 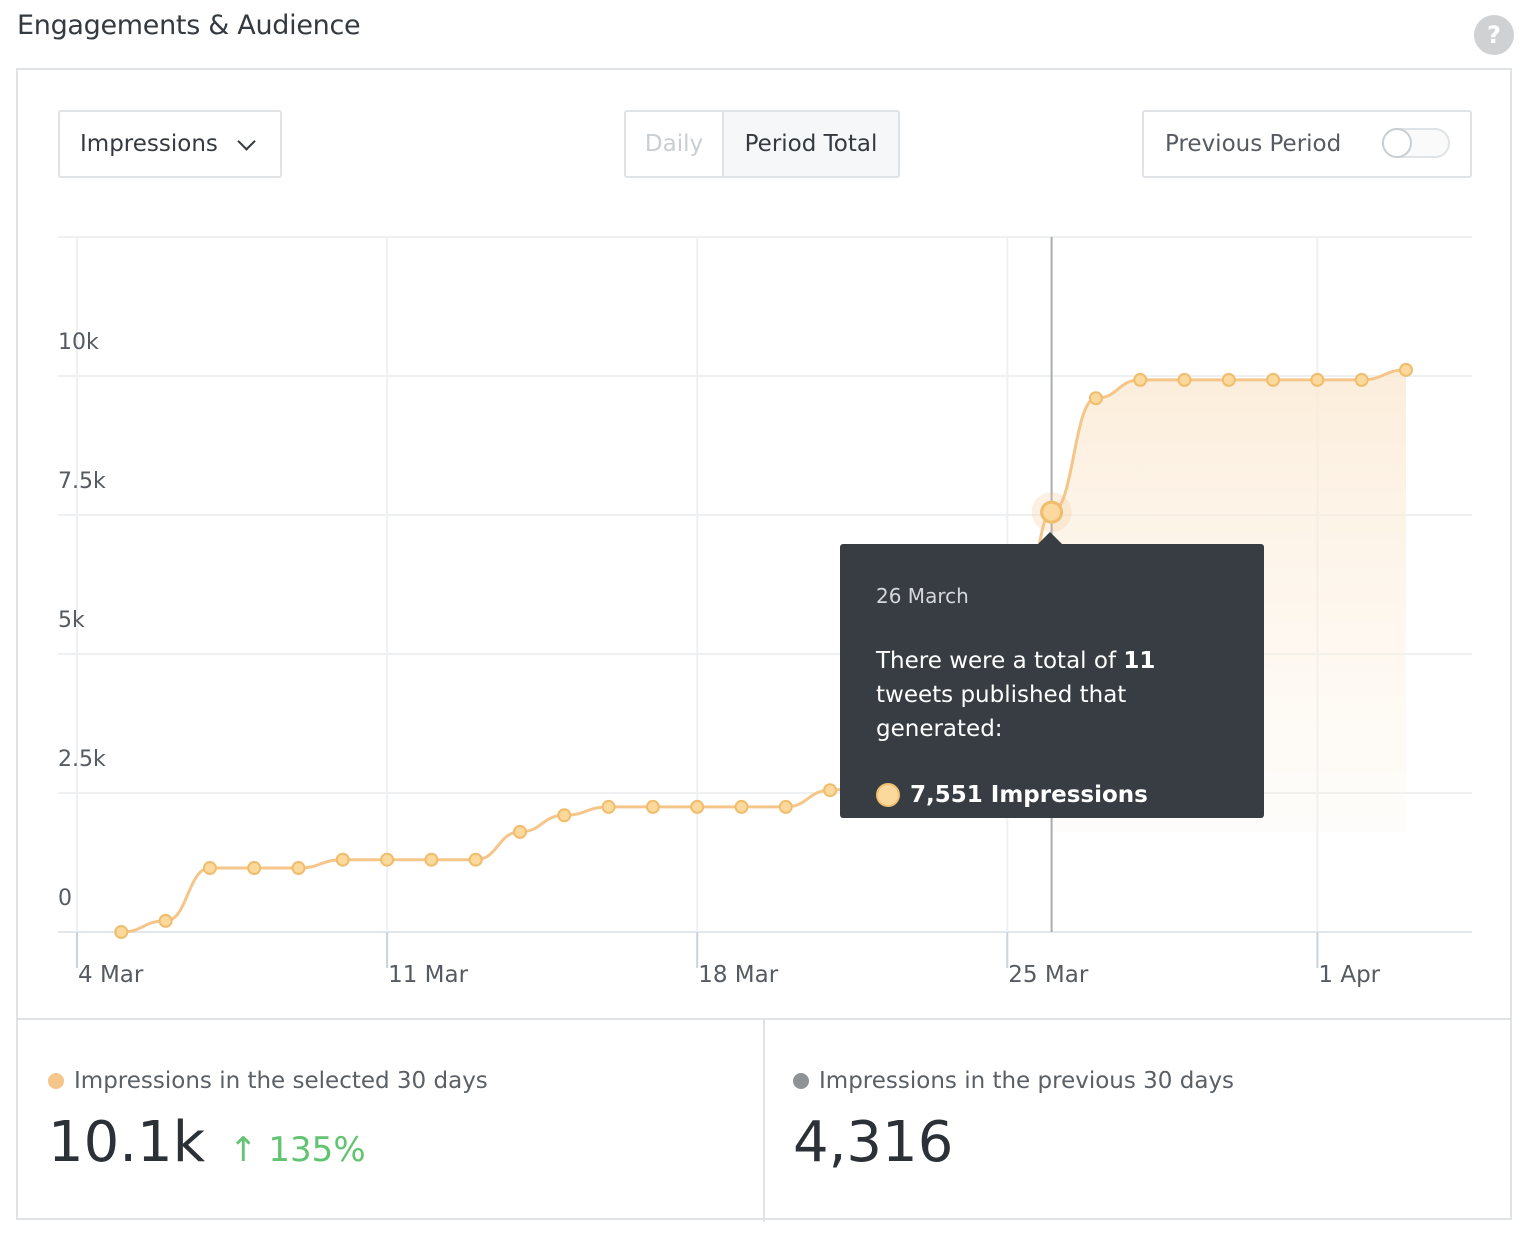 What do you see at coordinates (78, 342) in the screenshot?
I see `y-tick-label: 10k` at bounding box center [78, 342].